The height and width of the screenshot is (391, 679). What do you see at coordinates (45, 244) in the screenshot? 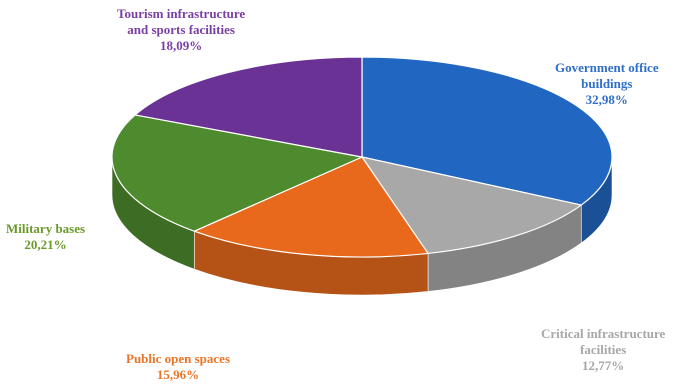
I see `slice-value-label: 20,21%` at bounding box center [45, 244].